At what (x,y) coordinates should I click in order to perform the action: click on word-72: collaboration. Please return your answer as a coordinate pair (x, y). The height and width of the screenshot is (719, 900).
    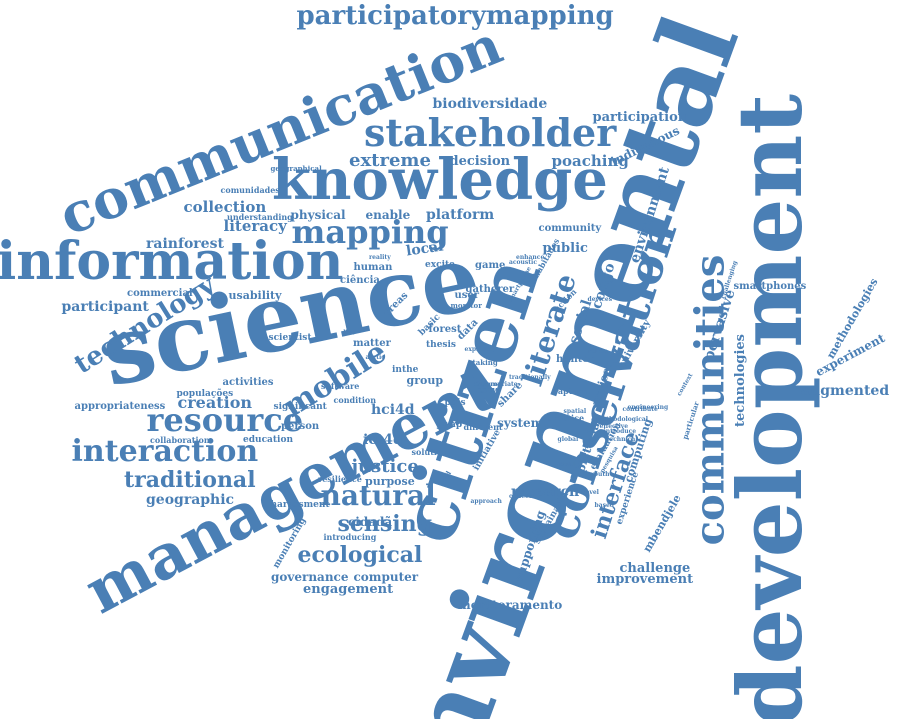
    Looking at the image, I should click on (180, 440).